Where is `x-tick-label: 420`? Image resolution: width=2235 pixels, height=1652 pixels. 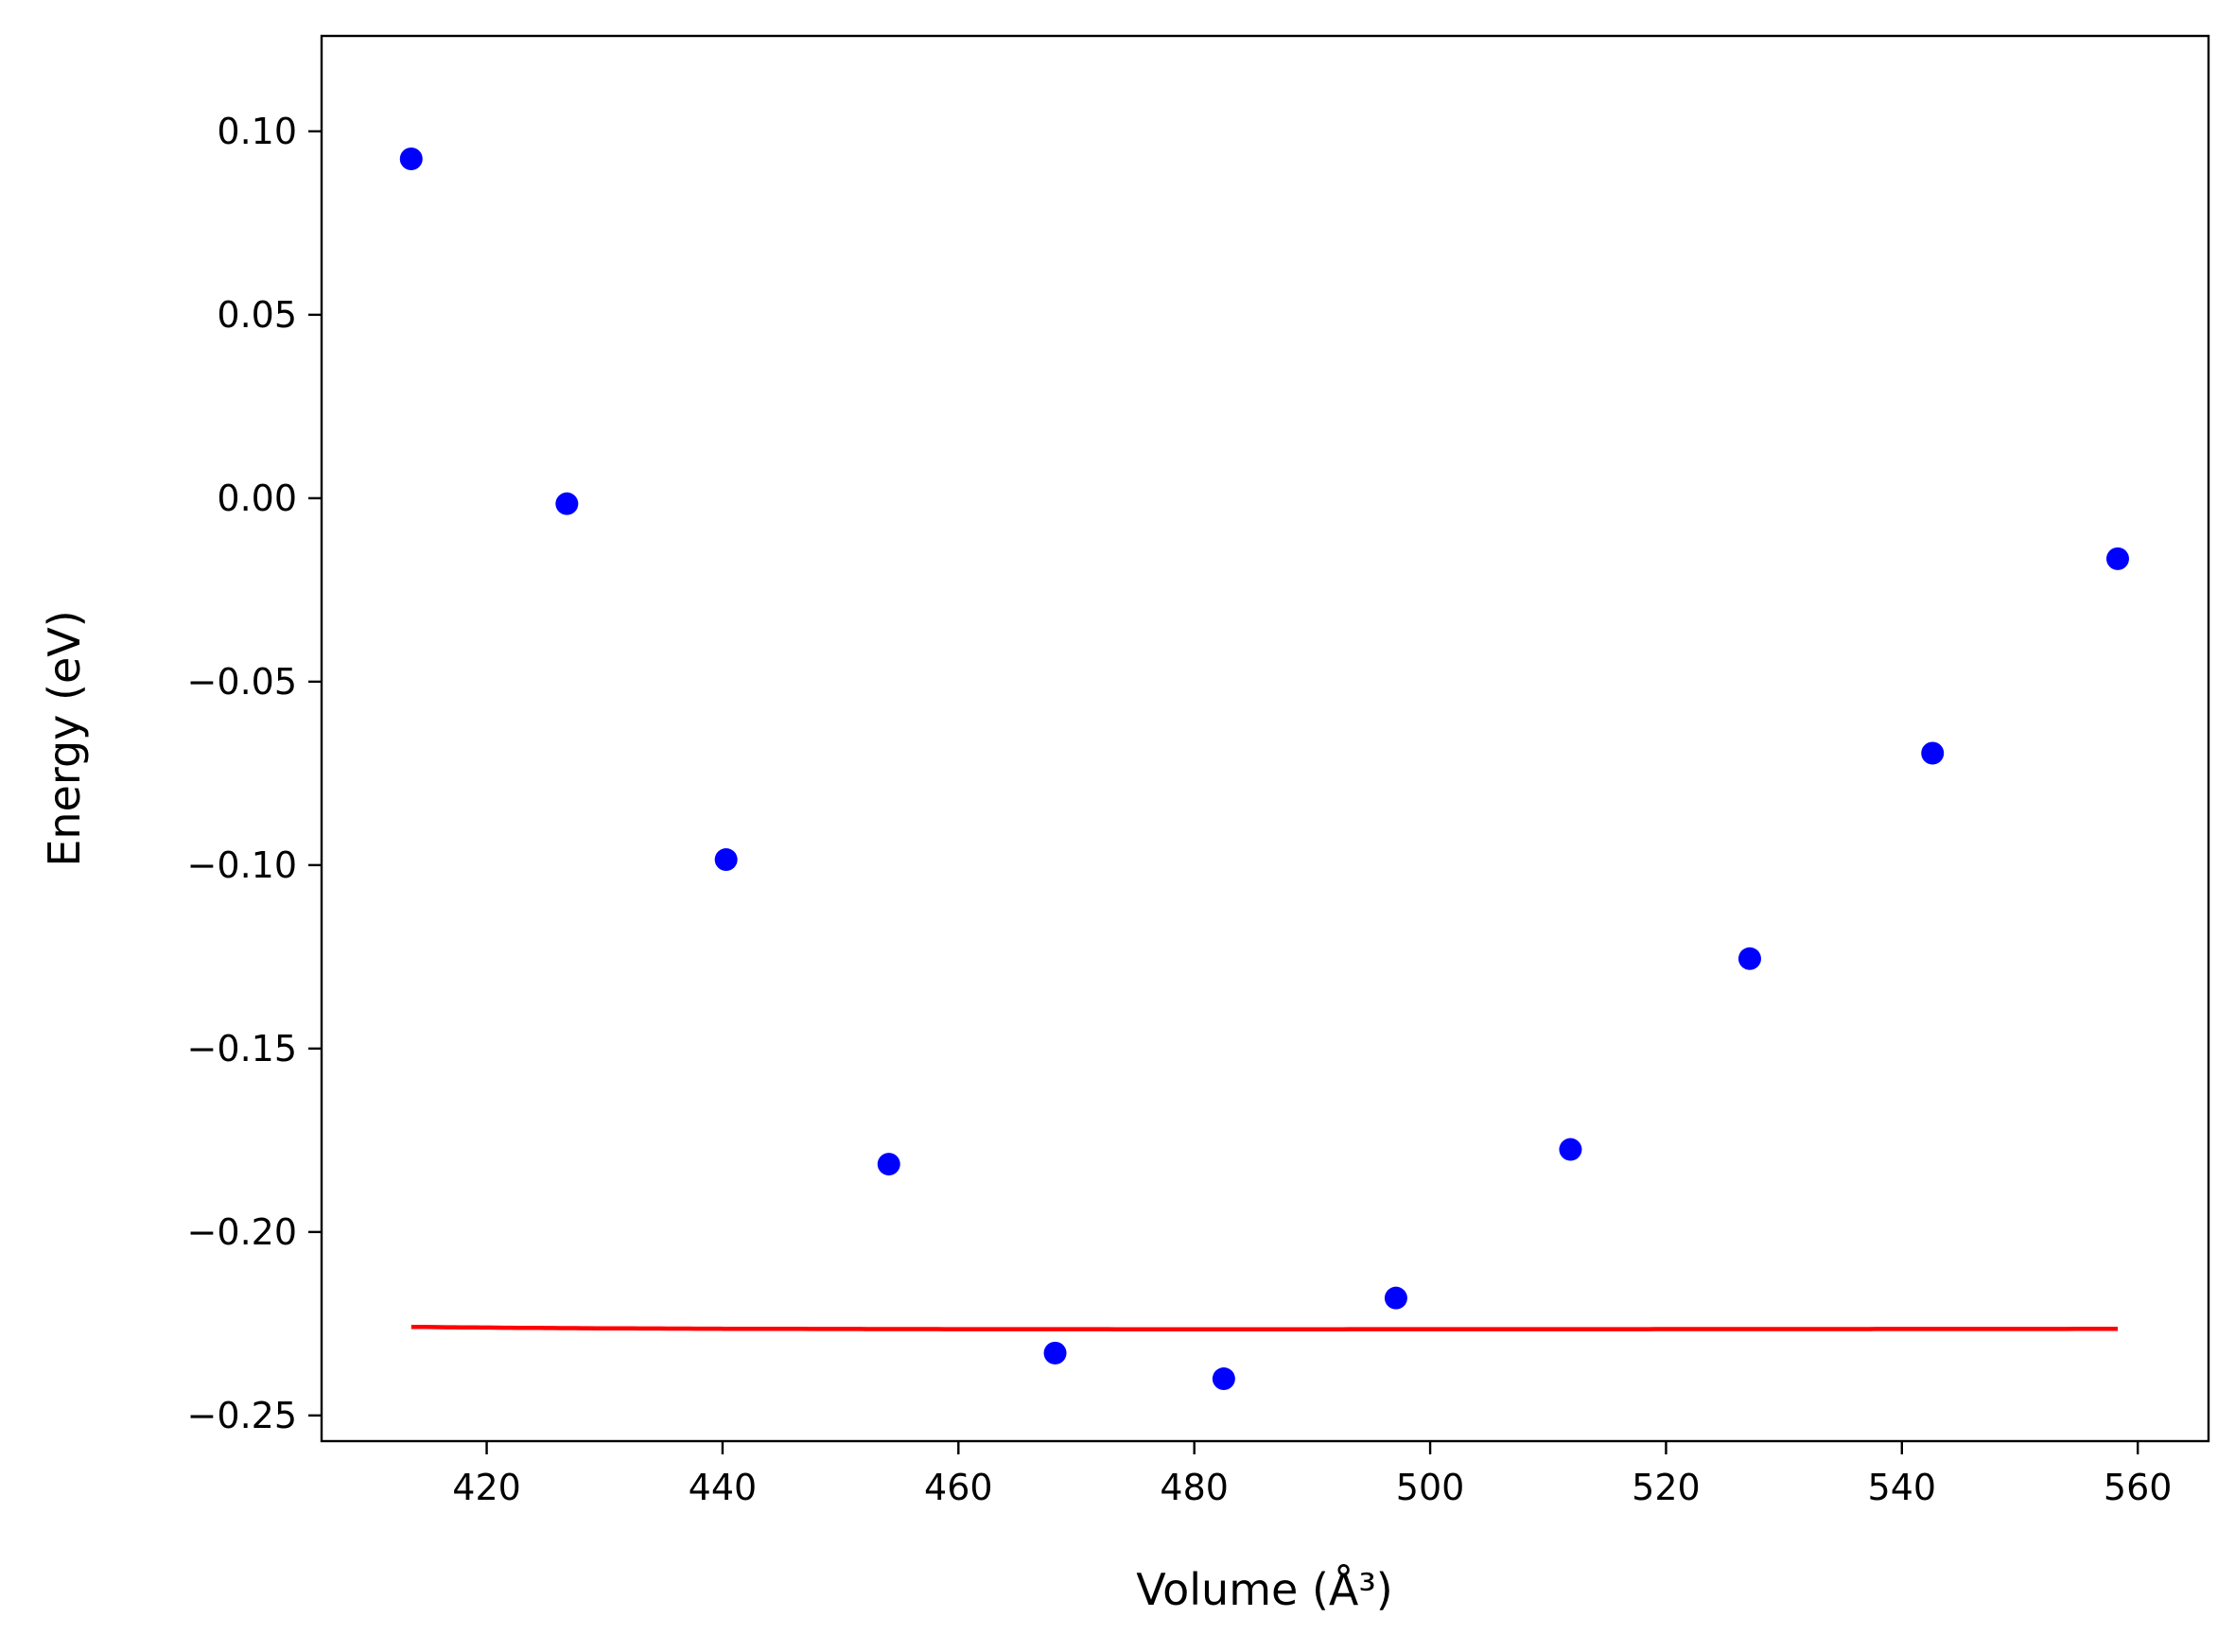 x-tick-label: 420 is located at coordinates (486, 1488).